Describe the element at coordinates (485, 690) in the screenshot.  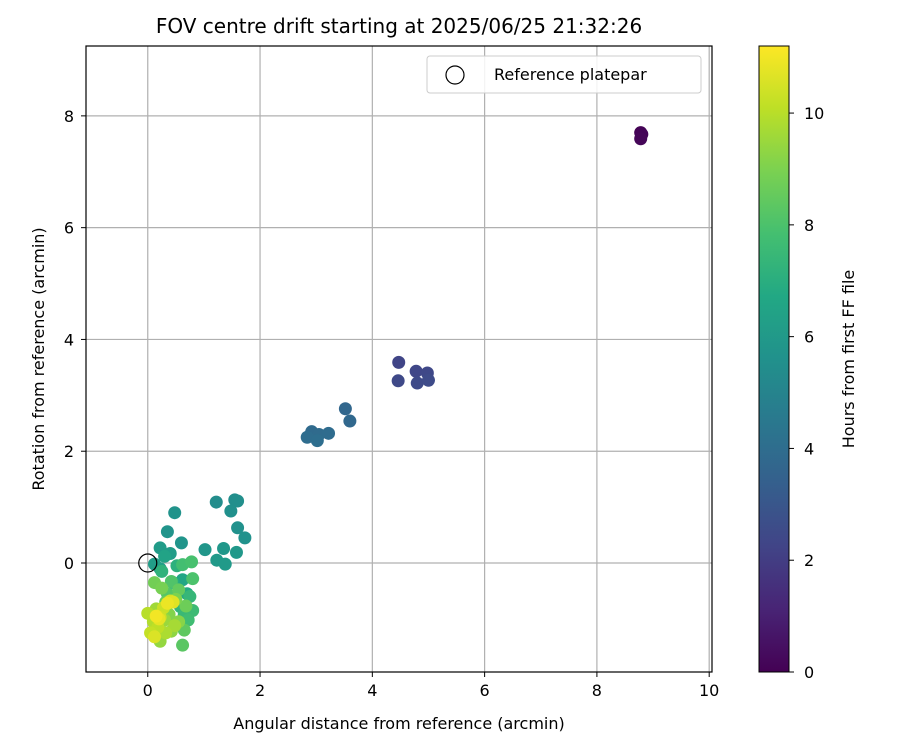
I see `x-tick-label: 6` at that location.